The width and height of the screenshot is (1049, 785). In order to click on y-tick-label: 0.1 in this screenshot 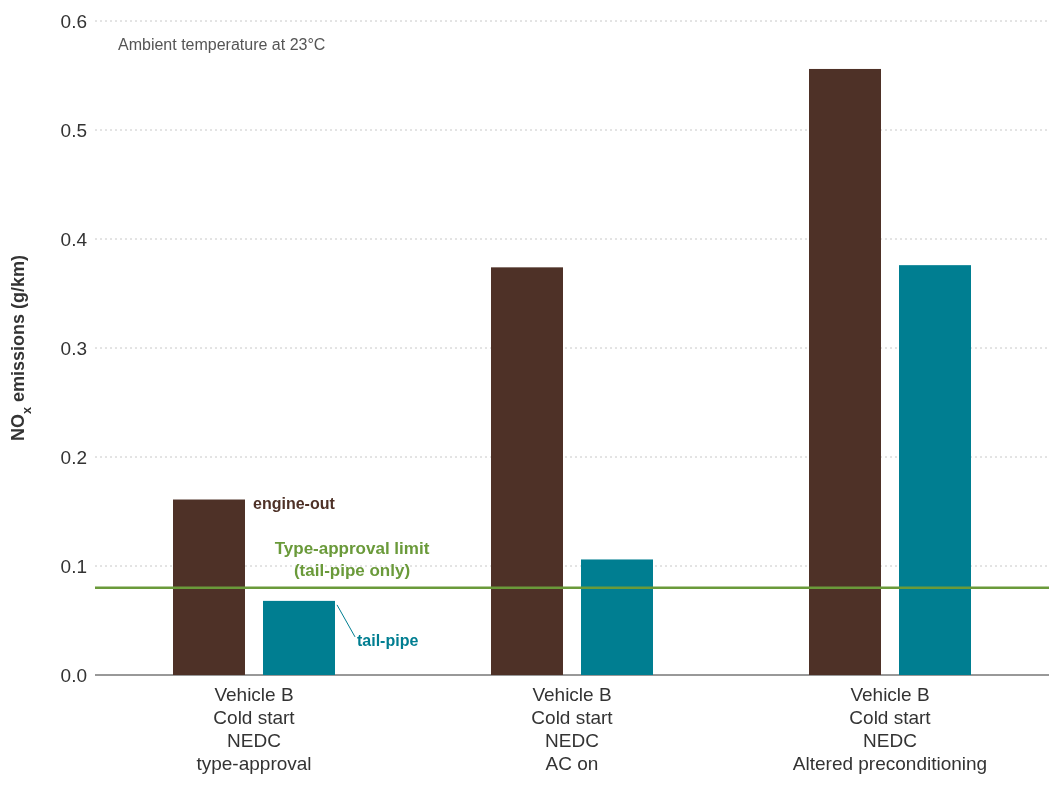, I will do `click(73, 566)`.